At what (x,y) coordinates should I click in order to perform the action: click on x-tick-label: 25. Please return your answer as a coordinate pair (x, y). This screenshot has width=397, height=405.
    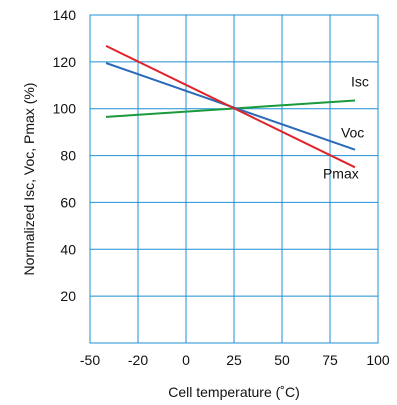
    Looking at the image, I should click on (234, 360).